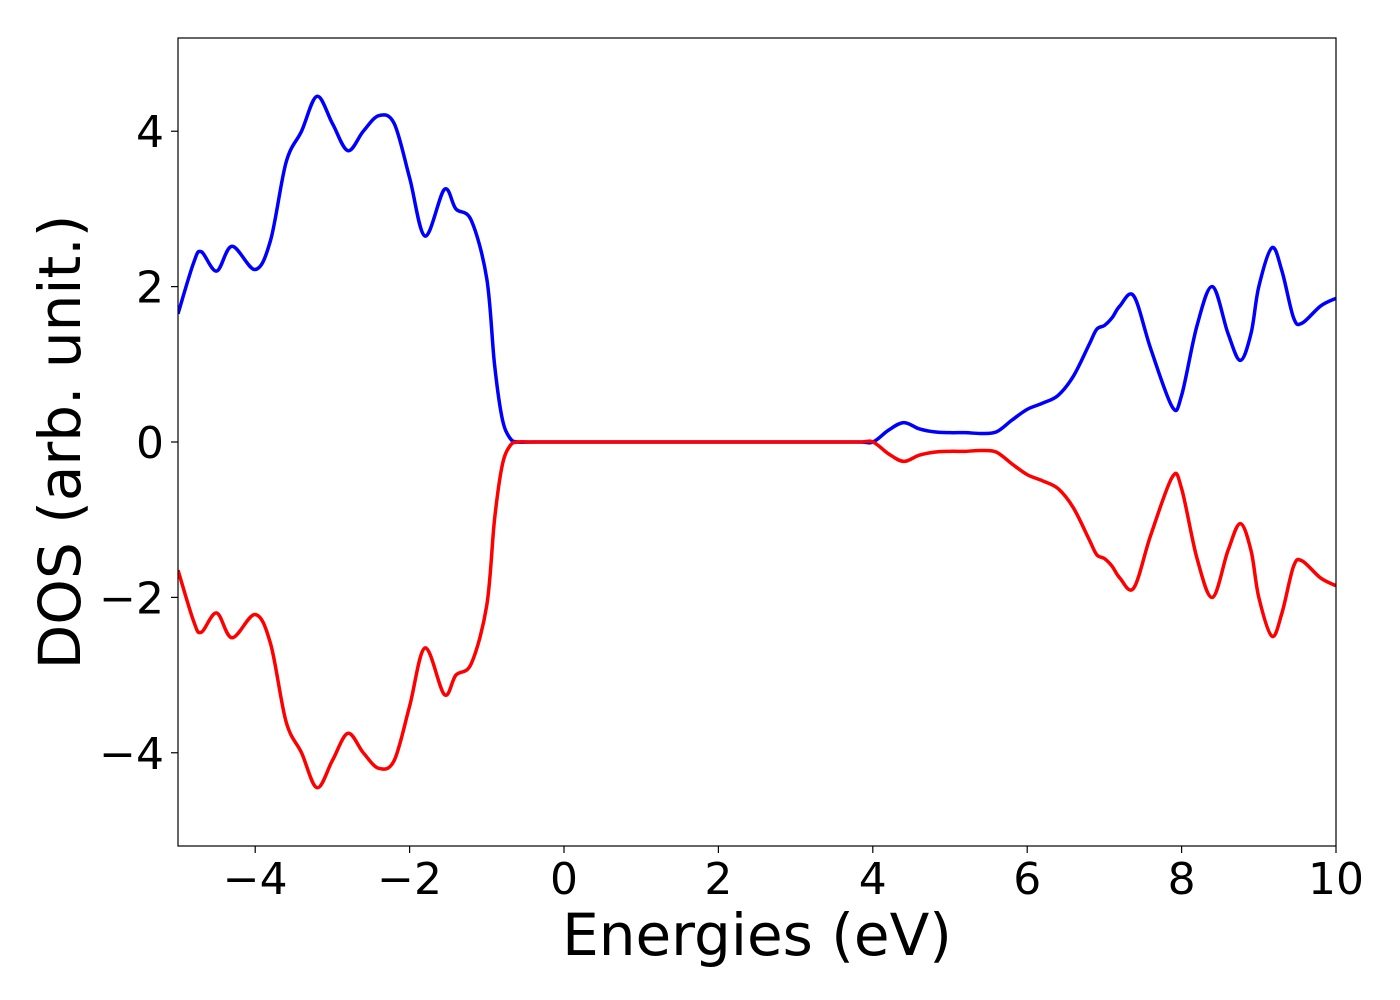  I want to click on x-tick-label: 4, so click(873, 879).